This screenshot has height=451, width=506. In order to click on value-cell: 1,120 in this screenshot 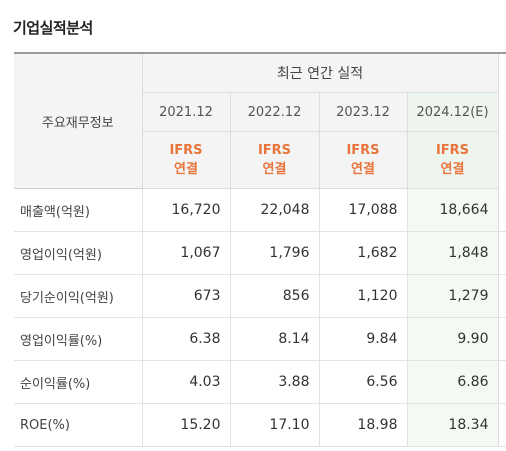, I will do `click(362, 296)`.